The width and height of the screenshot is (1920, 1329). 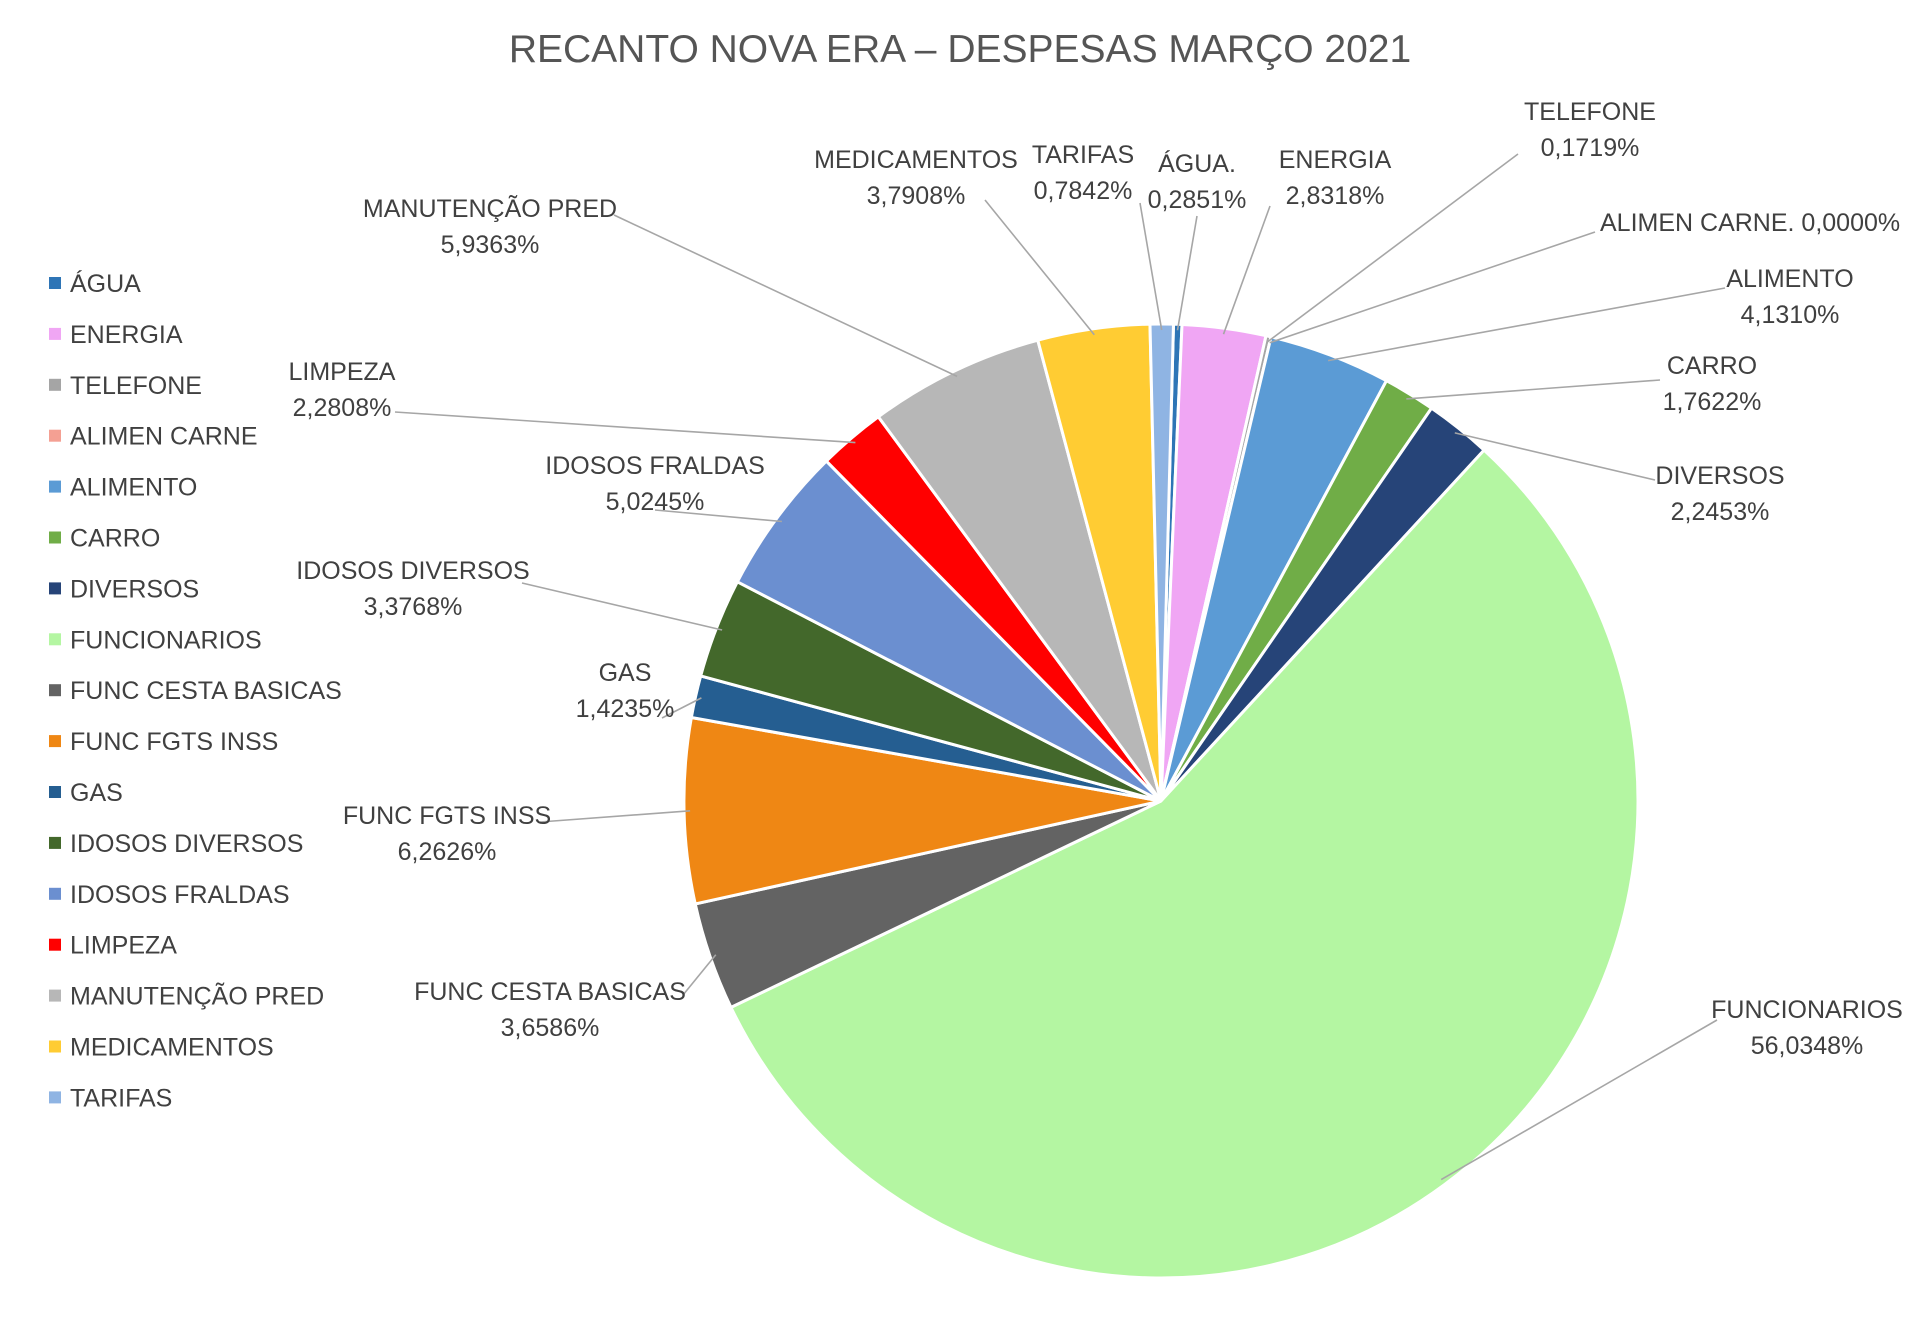 I want to click on data-label-value-carro: 1,7622%, so click(x=1712, y=402).